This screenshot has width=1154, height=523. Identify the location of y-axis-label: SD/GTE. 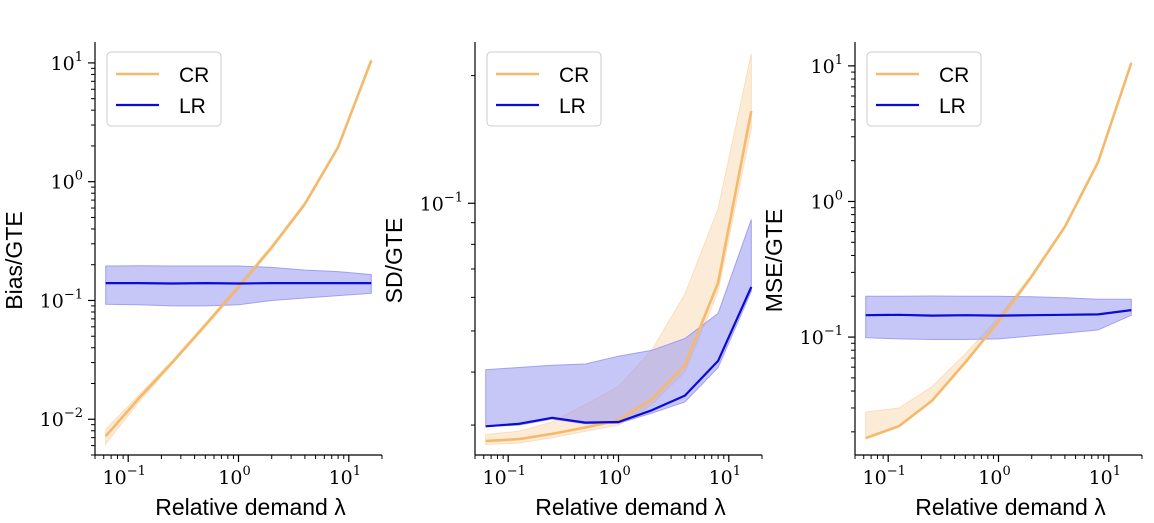
(394, 261).